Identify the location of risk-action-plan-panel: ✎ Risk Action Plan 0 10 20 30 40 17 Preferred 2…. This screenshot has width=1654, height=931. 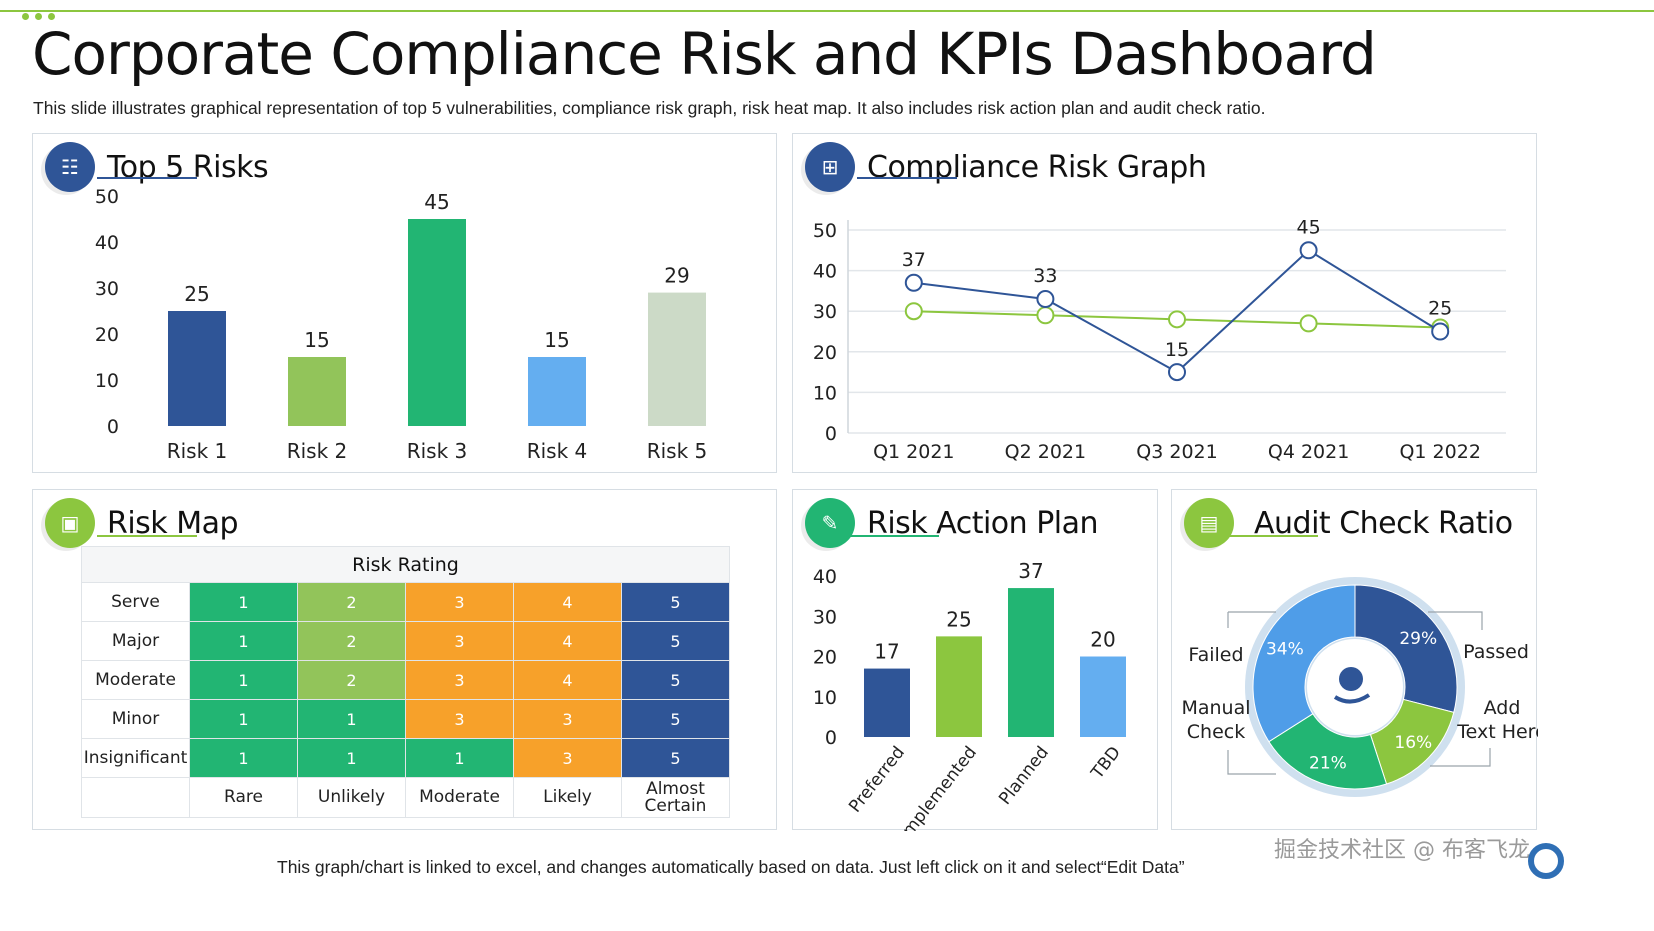
(975, 660).